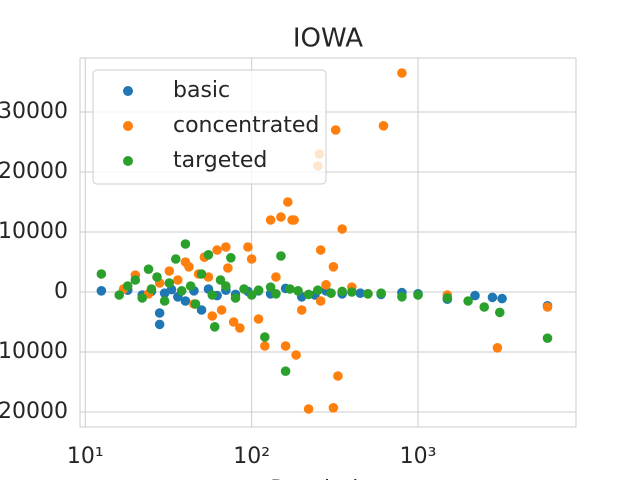  I want to click on y-tick-label: −10000, so click(34, 351).